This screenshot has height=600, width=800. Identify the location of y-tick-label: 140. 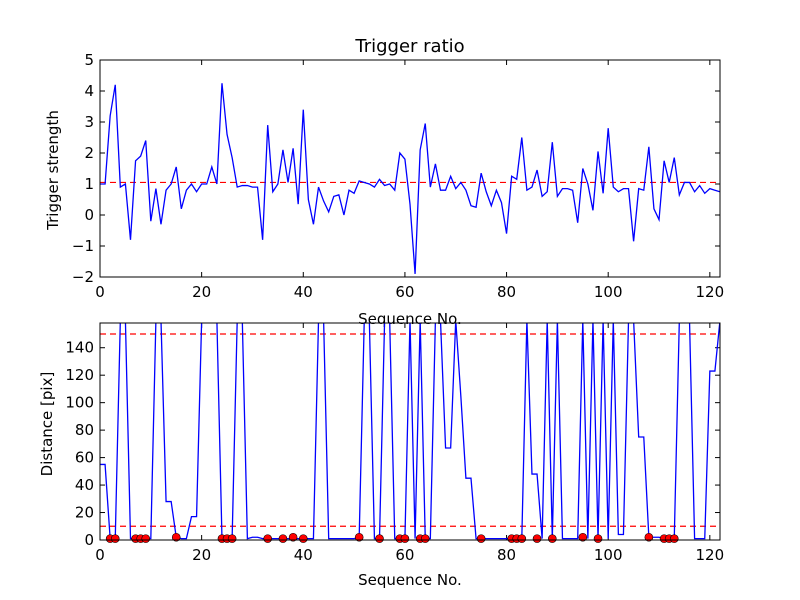
(79, 348).